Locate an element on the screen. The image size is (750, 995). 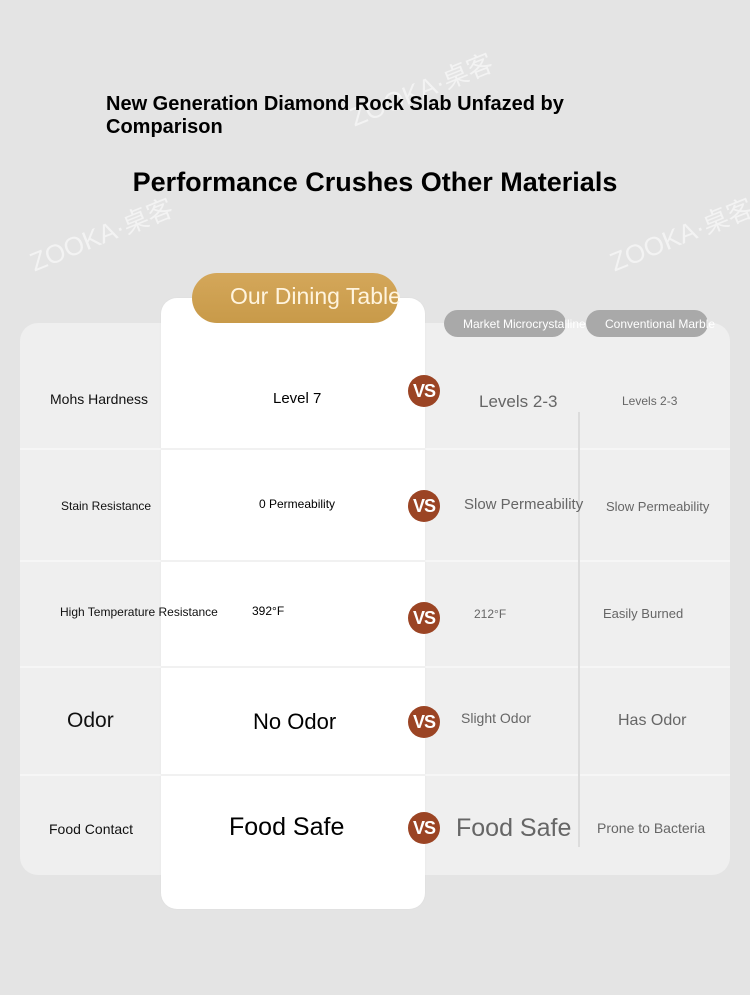
subheadline: Performance Crushes Other Materials is located at coordinates (375, 182).